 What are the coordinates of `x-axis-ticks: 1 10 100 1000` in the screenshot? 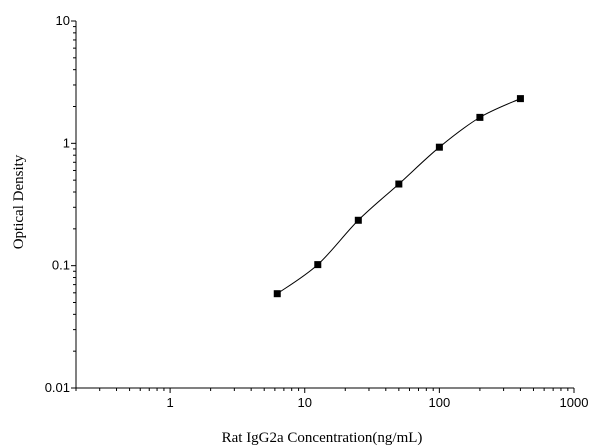 It's located at (332, 399).